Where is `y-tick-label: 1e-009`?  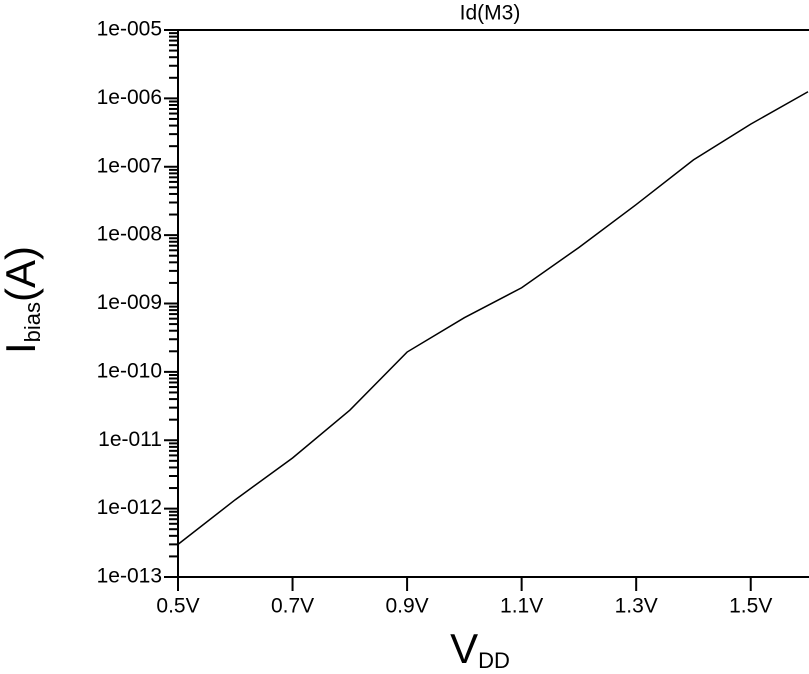 y-tick-label: 1e-009 is located at coordinates (129, 302).